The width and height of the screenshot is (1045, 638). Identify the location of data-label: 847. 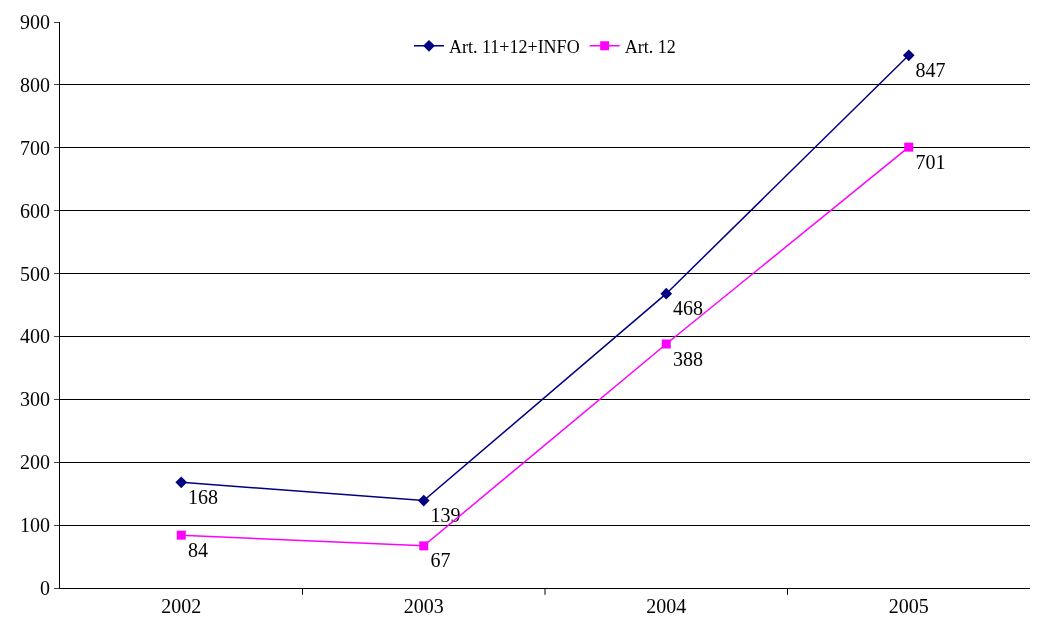
(930, 69).